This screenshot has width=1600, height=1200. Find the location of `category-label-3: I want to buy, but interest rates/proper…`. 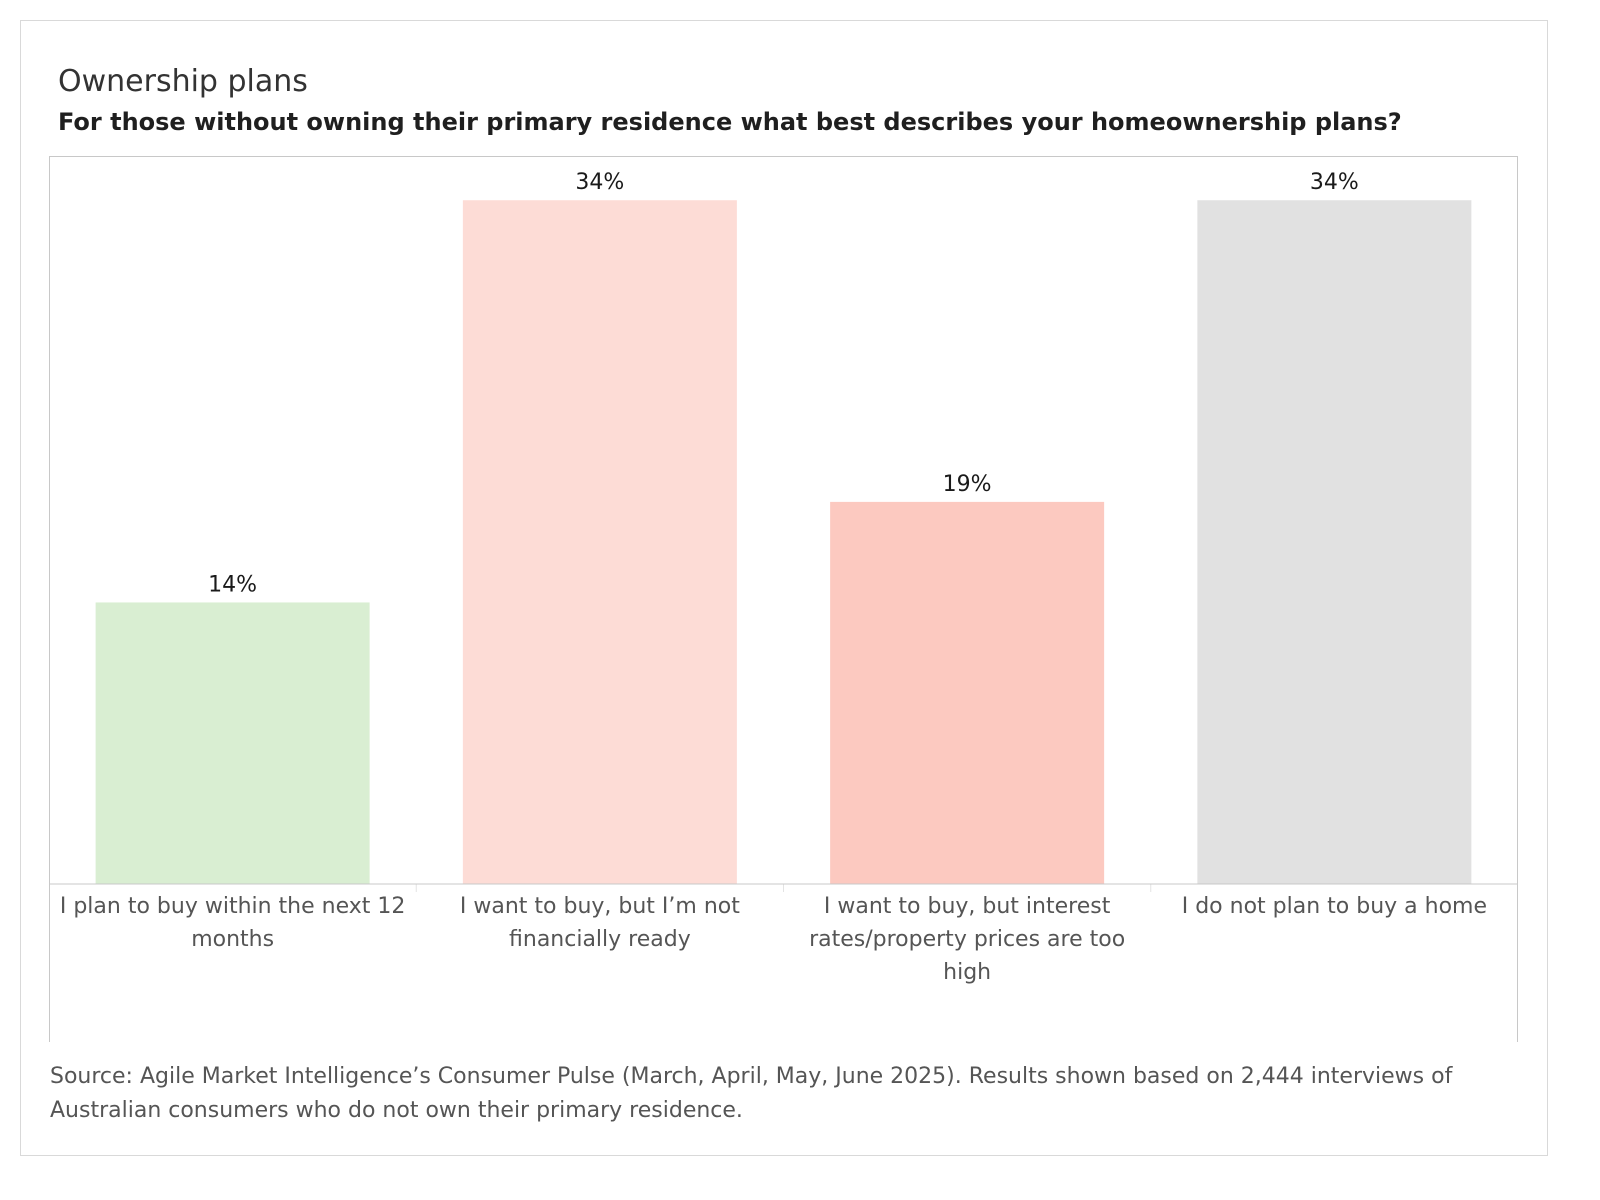

category-label-3: I want to buy, but interest rates/proper… is located at coordinates (967, 939).